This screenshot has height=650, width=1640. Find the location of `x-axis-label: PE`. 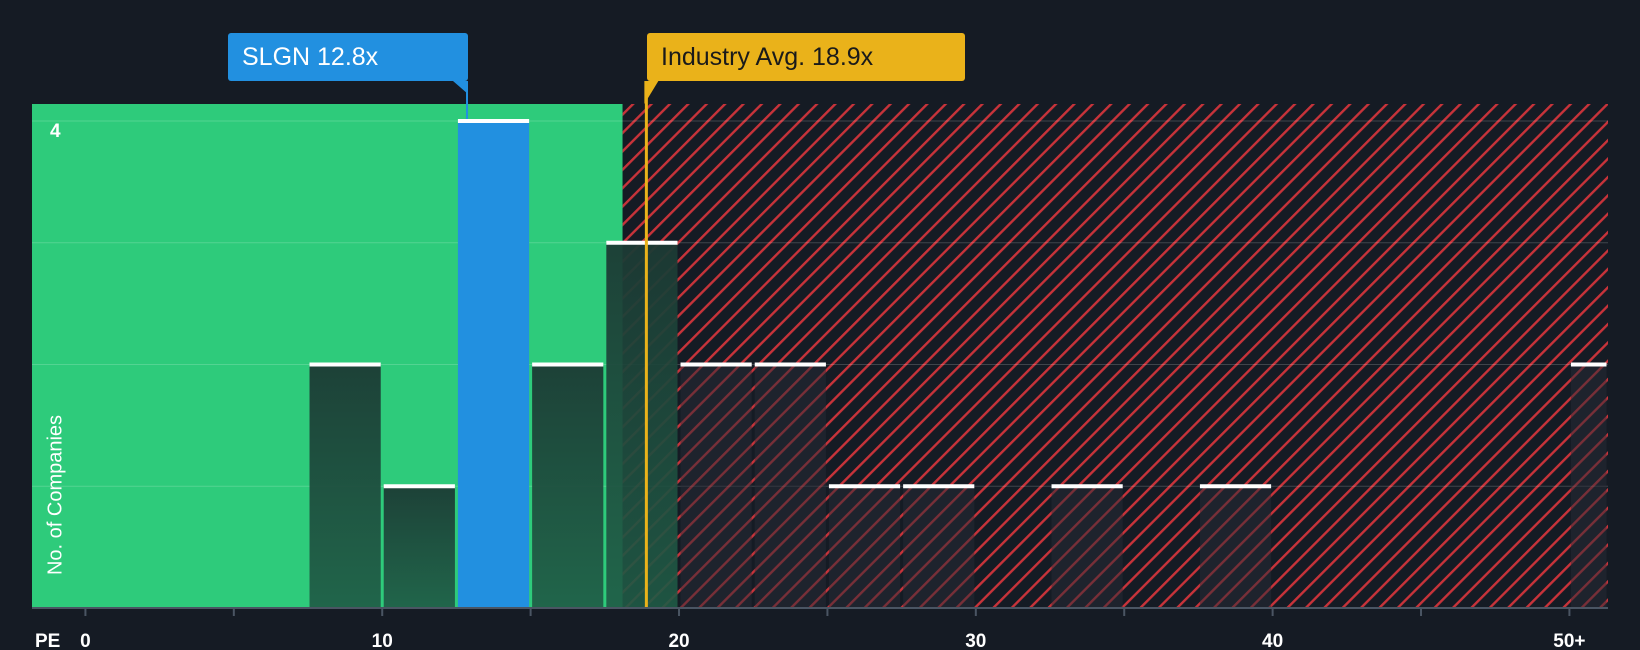

x-axis-label: PE is located at coordinates (47, 640).